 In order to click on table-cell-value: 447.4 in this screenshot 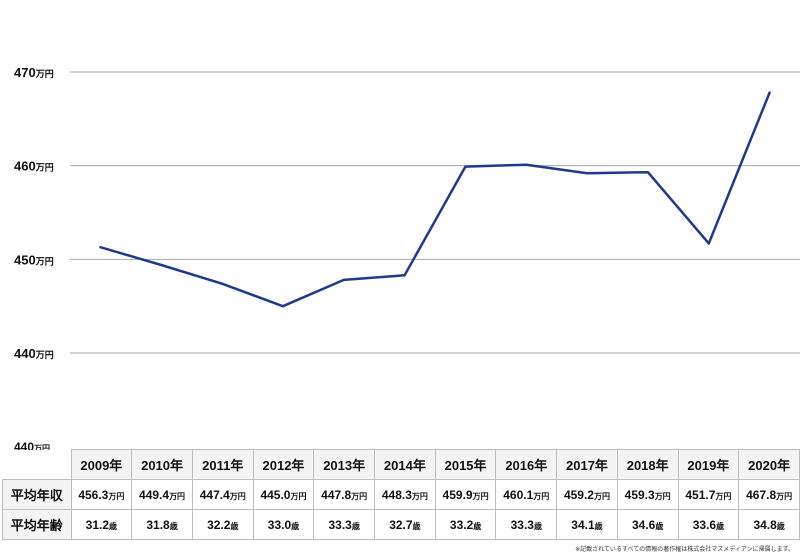, I will do `click(214, 494)`.